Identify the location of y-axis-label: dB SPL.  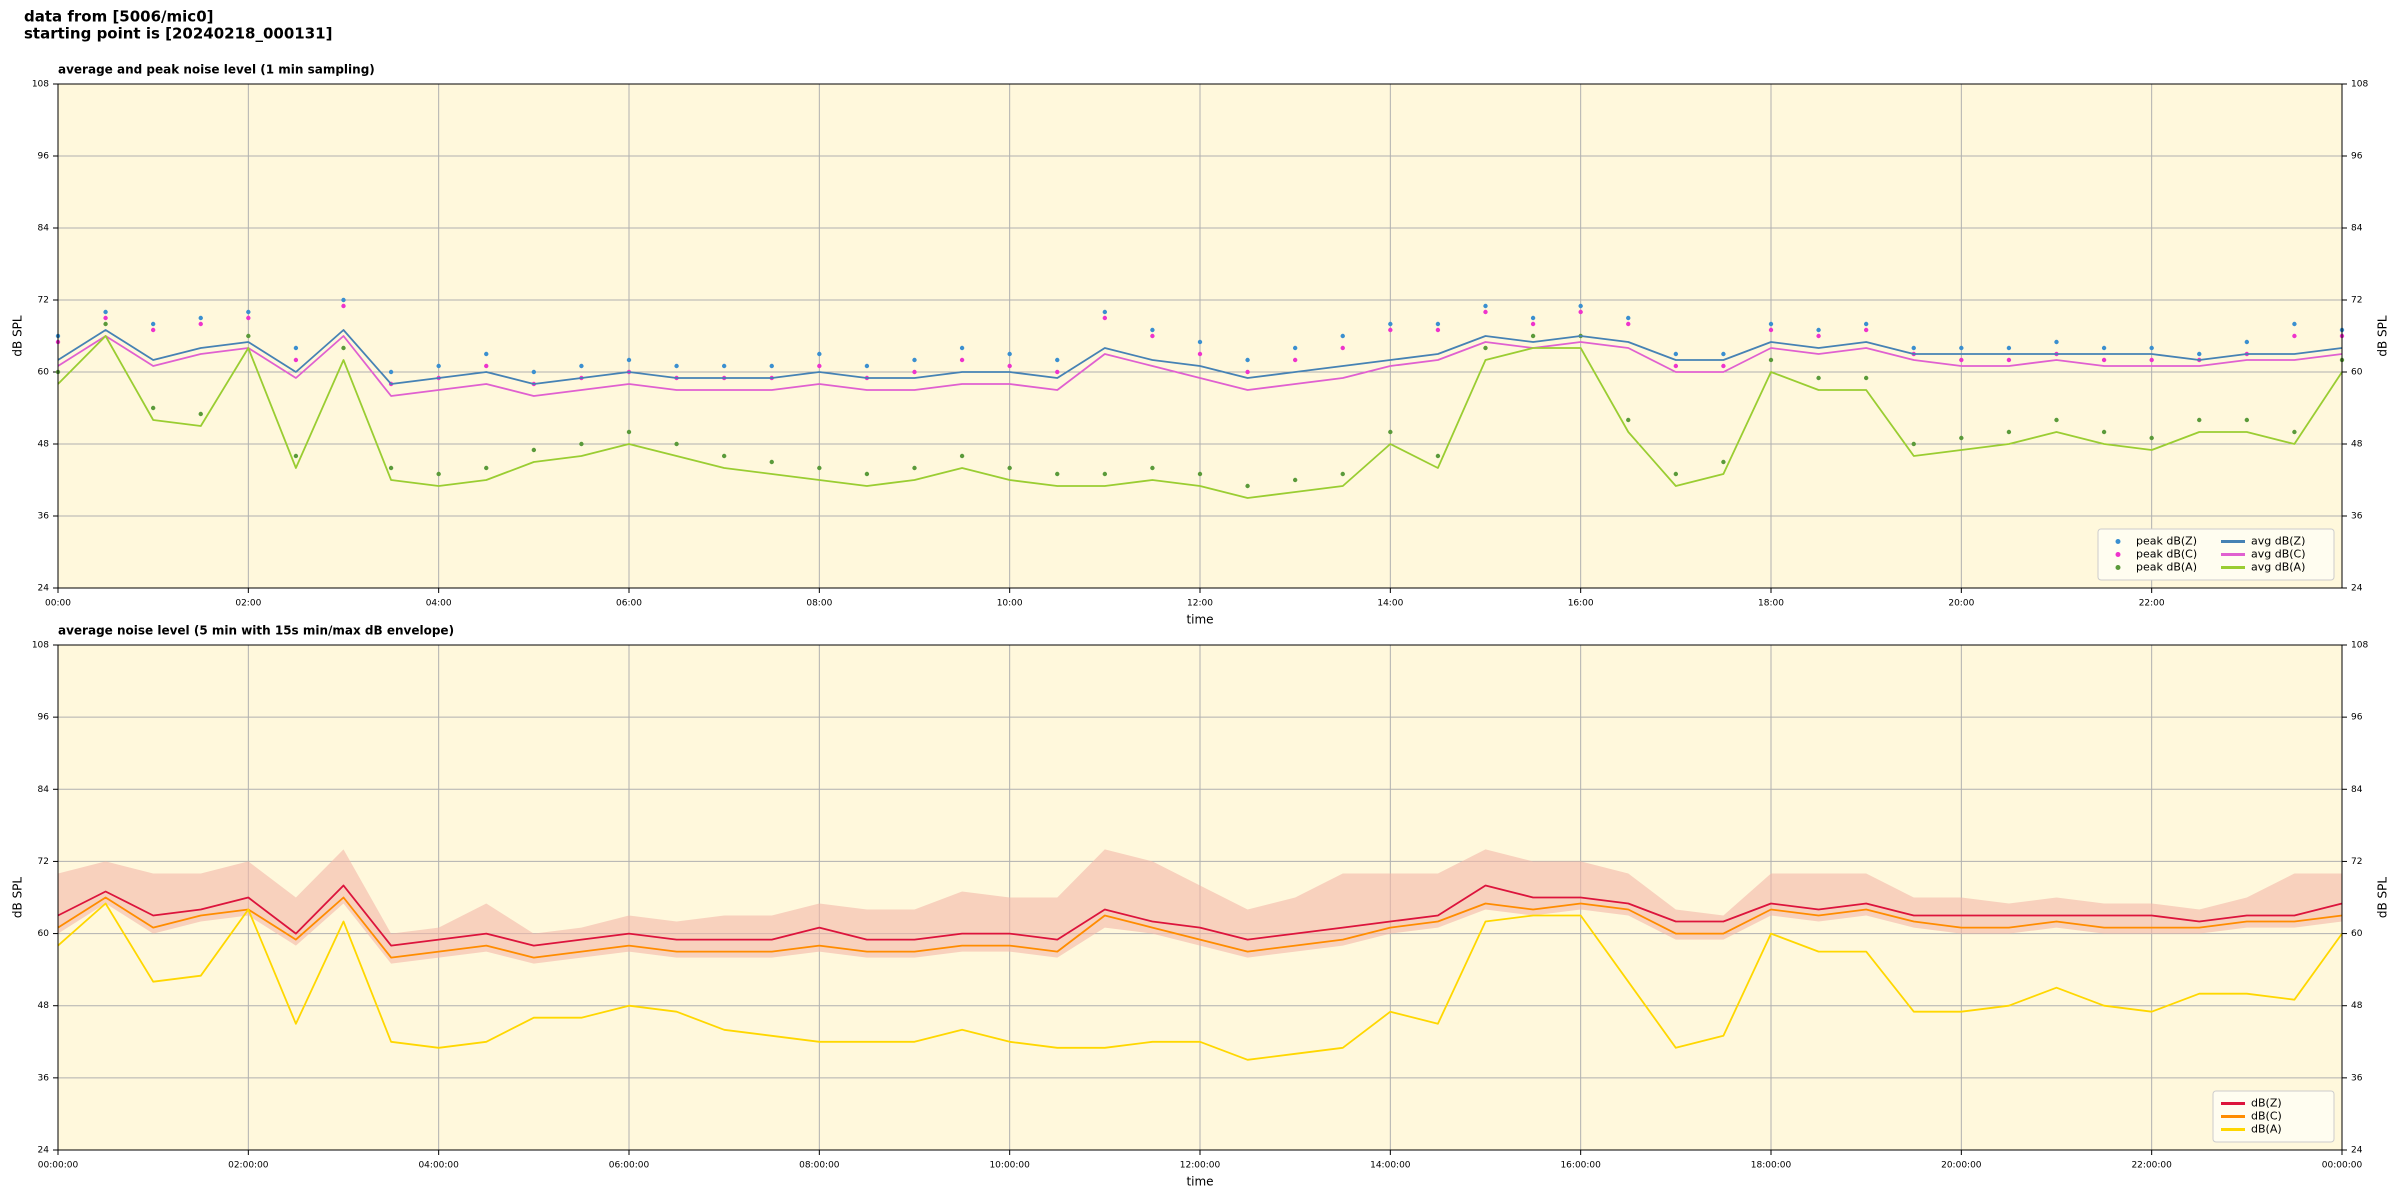
(2383, 336).